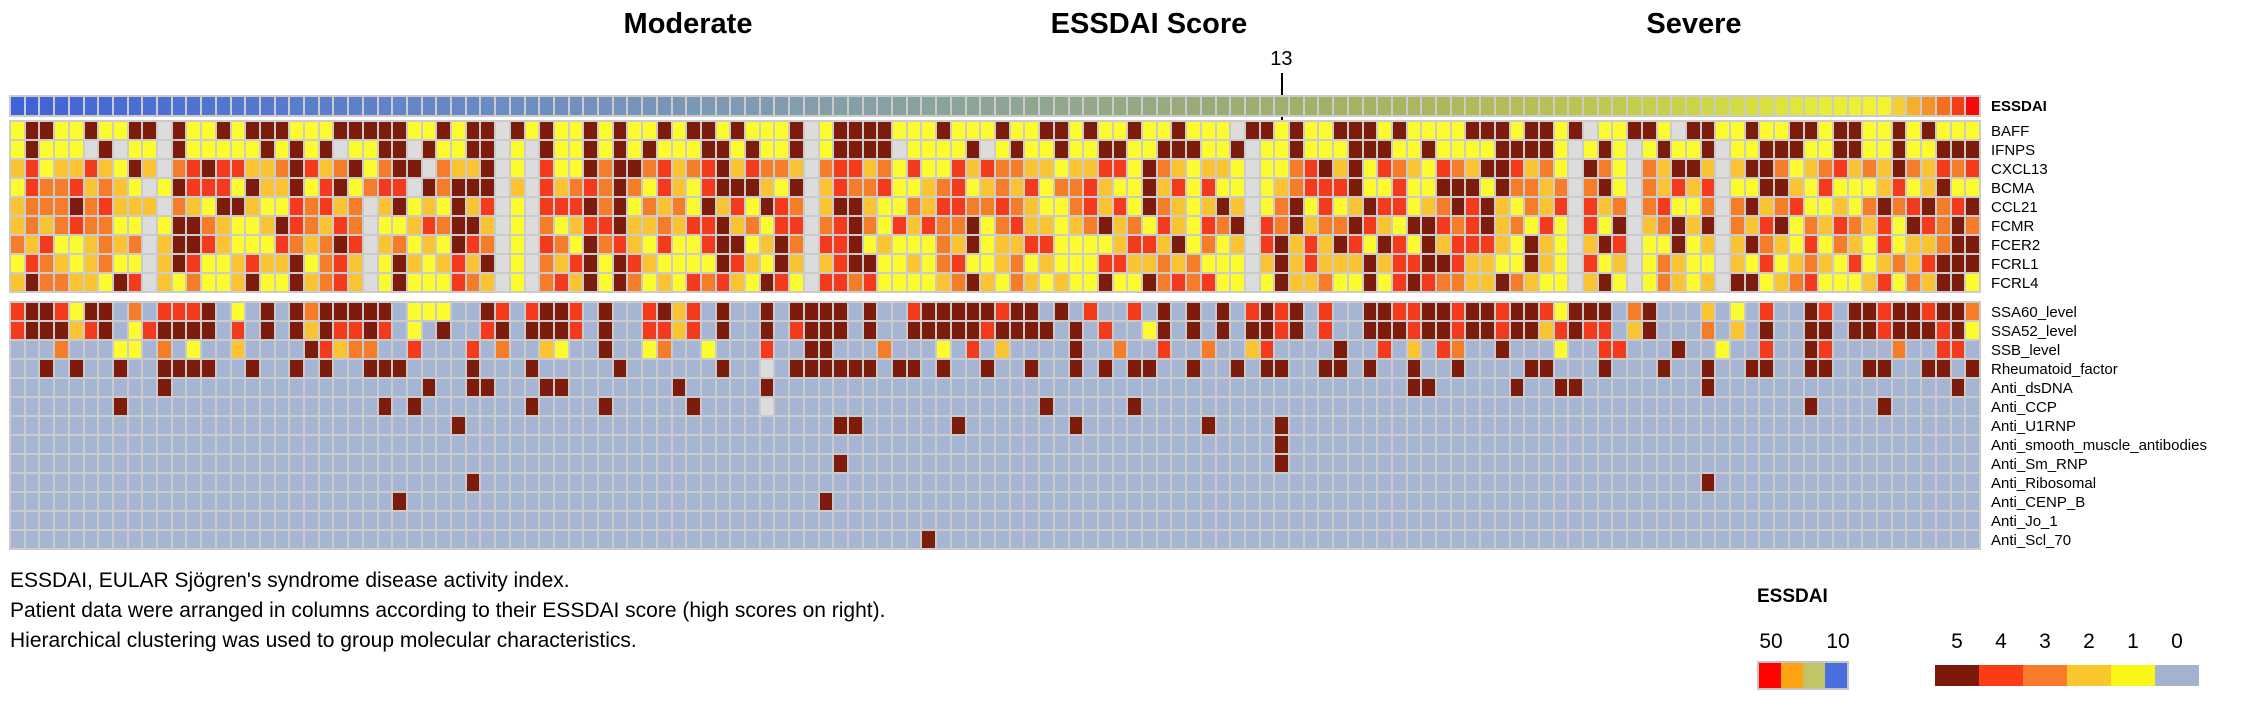  Describe the element at coordinates (2015, 264) in the screenshot. I see `row-label-FCRL1: FCRL1` at that location.